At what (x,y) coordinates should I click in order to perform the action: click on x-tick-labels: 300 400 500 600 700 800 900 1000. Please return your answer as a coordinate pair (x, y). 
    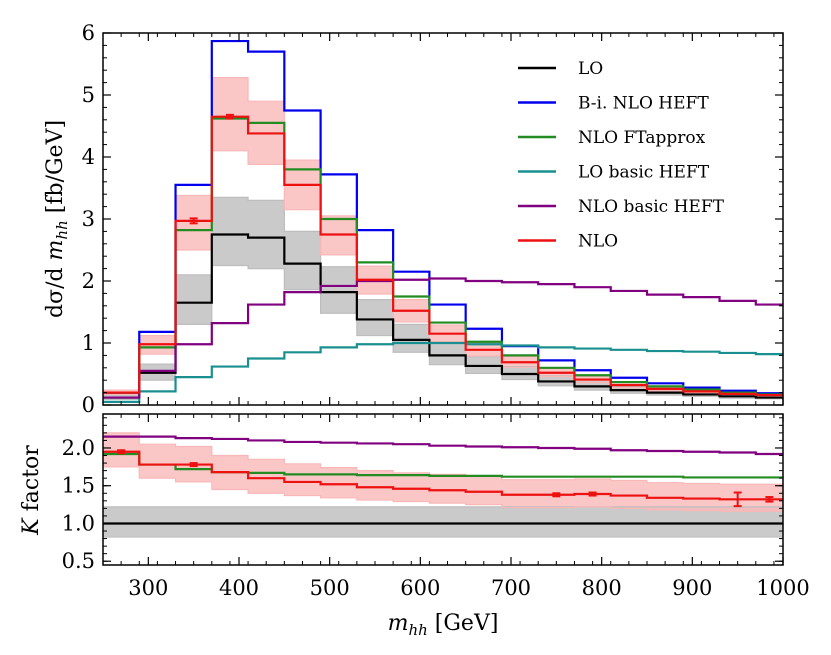
    Looking at the image, I should click on (468, 588).